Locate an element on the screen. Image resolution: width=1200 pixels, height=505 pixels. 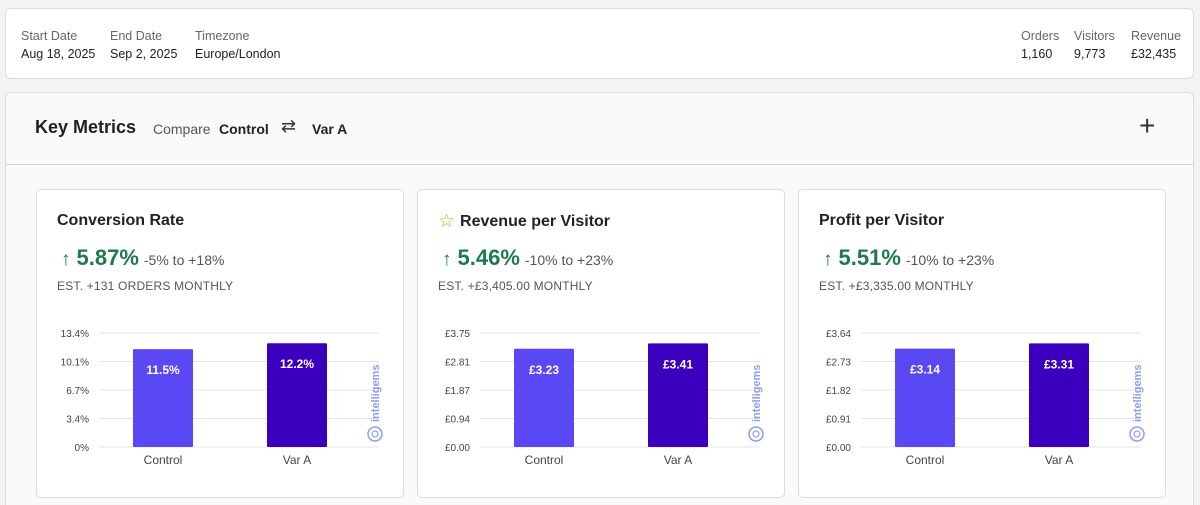
timezone-field: Timezone Europe/London is located at coordinates (238, 45).